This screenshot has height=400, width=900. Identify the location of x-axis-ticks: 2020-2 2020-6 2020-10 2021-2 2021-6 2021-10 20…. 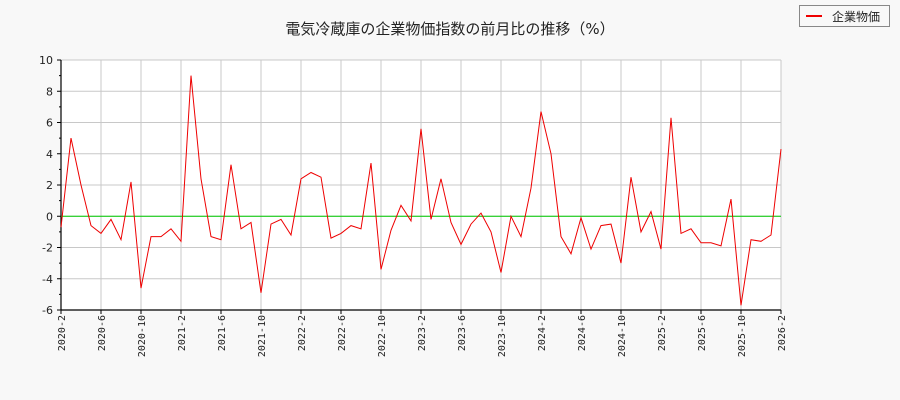
(422, 333).